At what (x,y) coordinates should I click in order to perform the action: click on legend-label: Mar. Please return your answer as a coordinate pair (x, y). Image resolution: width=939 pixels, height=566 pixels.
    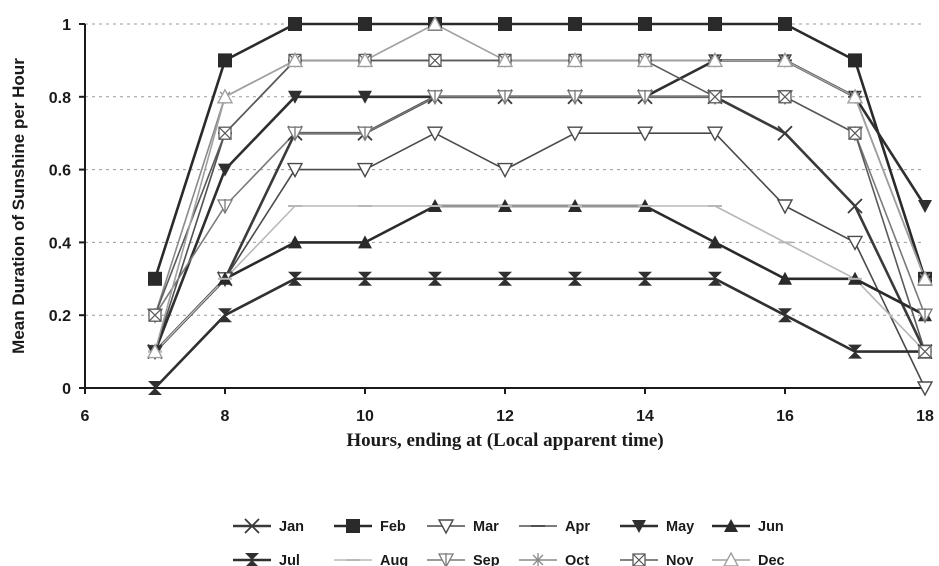
    Looking at the image, I should click on (486, 527).